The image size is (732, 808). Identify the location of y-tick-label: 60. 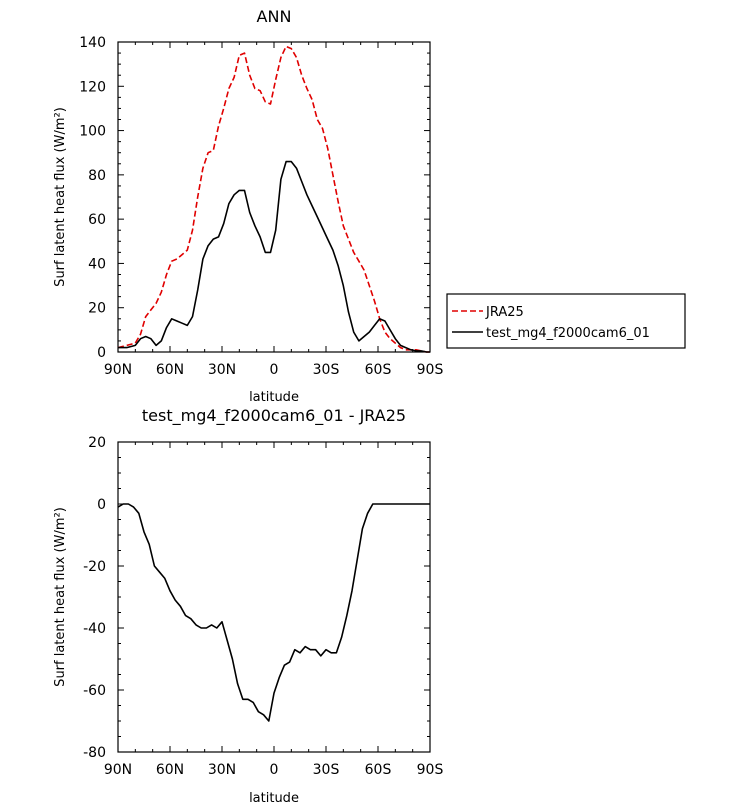
(97, 220).